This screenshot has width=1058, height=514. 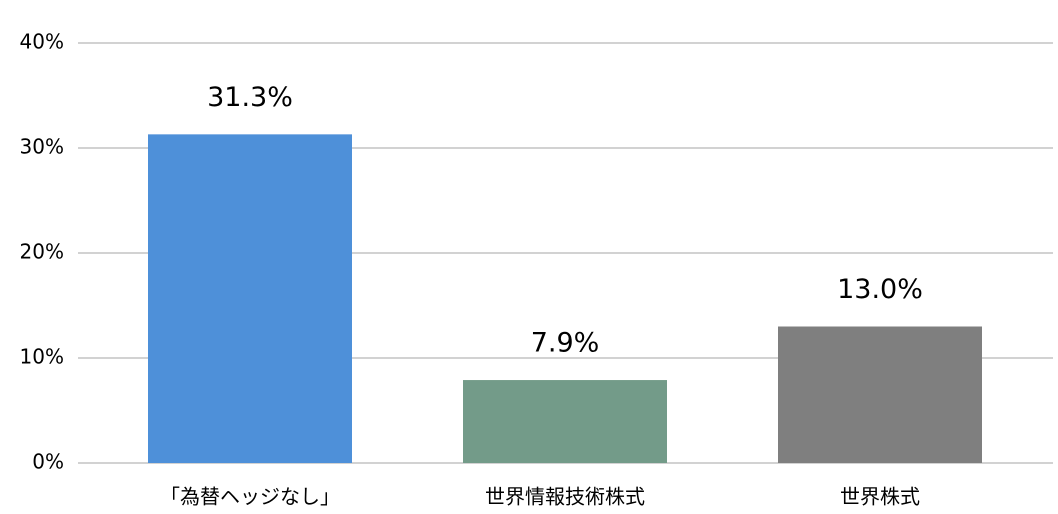 I want to click on y-tick-label: 10%, so click(x=42, y=357).